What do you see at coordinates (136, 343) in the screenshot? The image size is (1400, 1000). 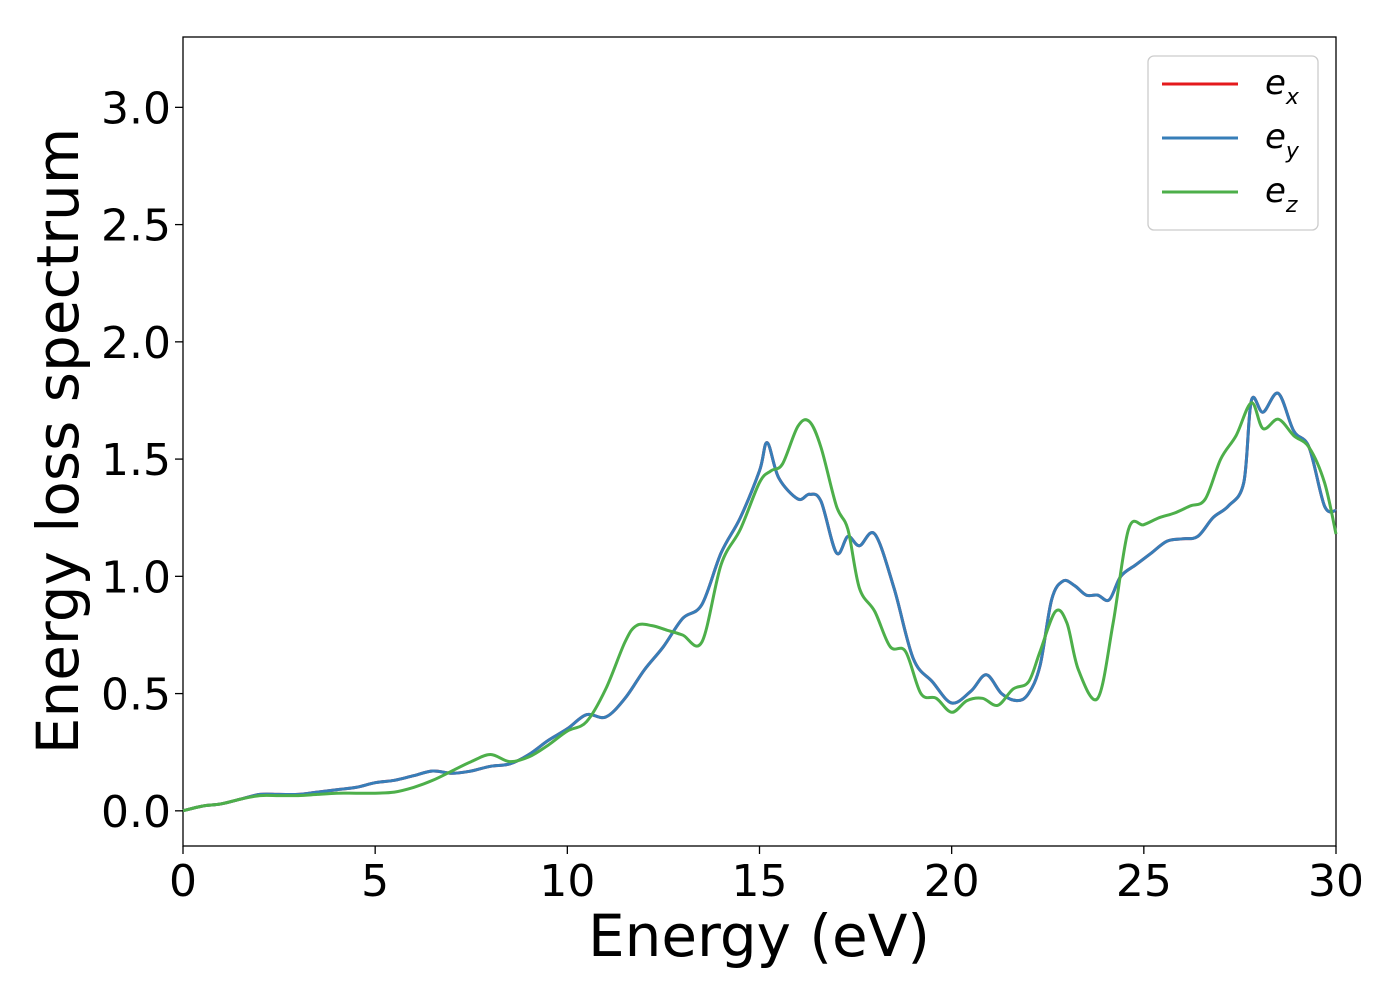 I see `y-tick-label: 2.0` at bounding box center [136, 343].